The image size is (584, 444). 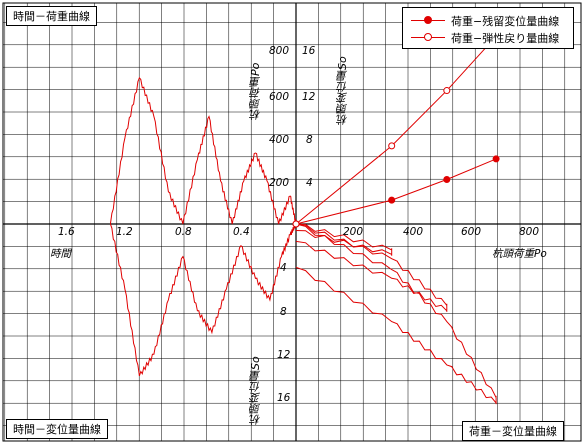 I want to click on time-load-title: 時間－荷重曲線, so click(x=51, y=16).